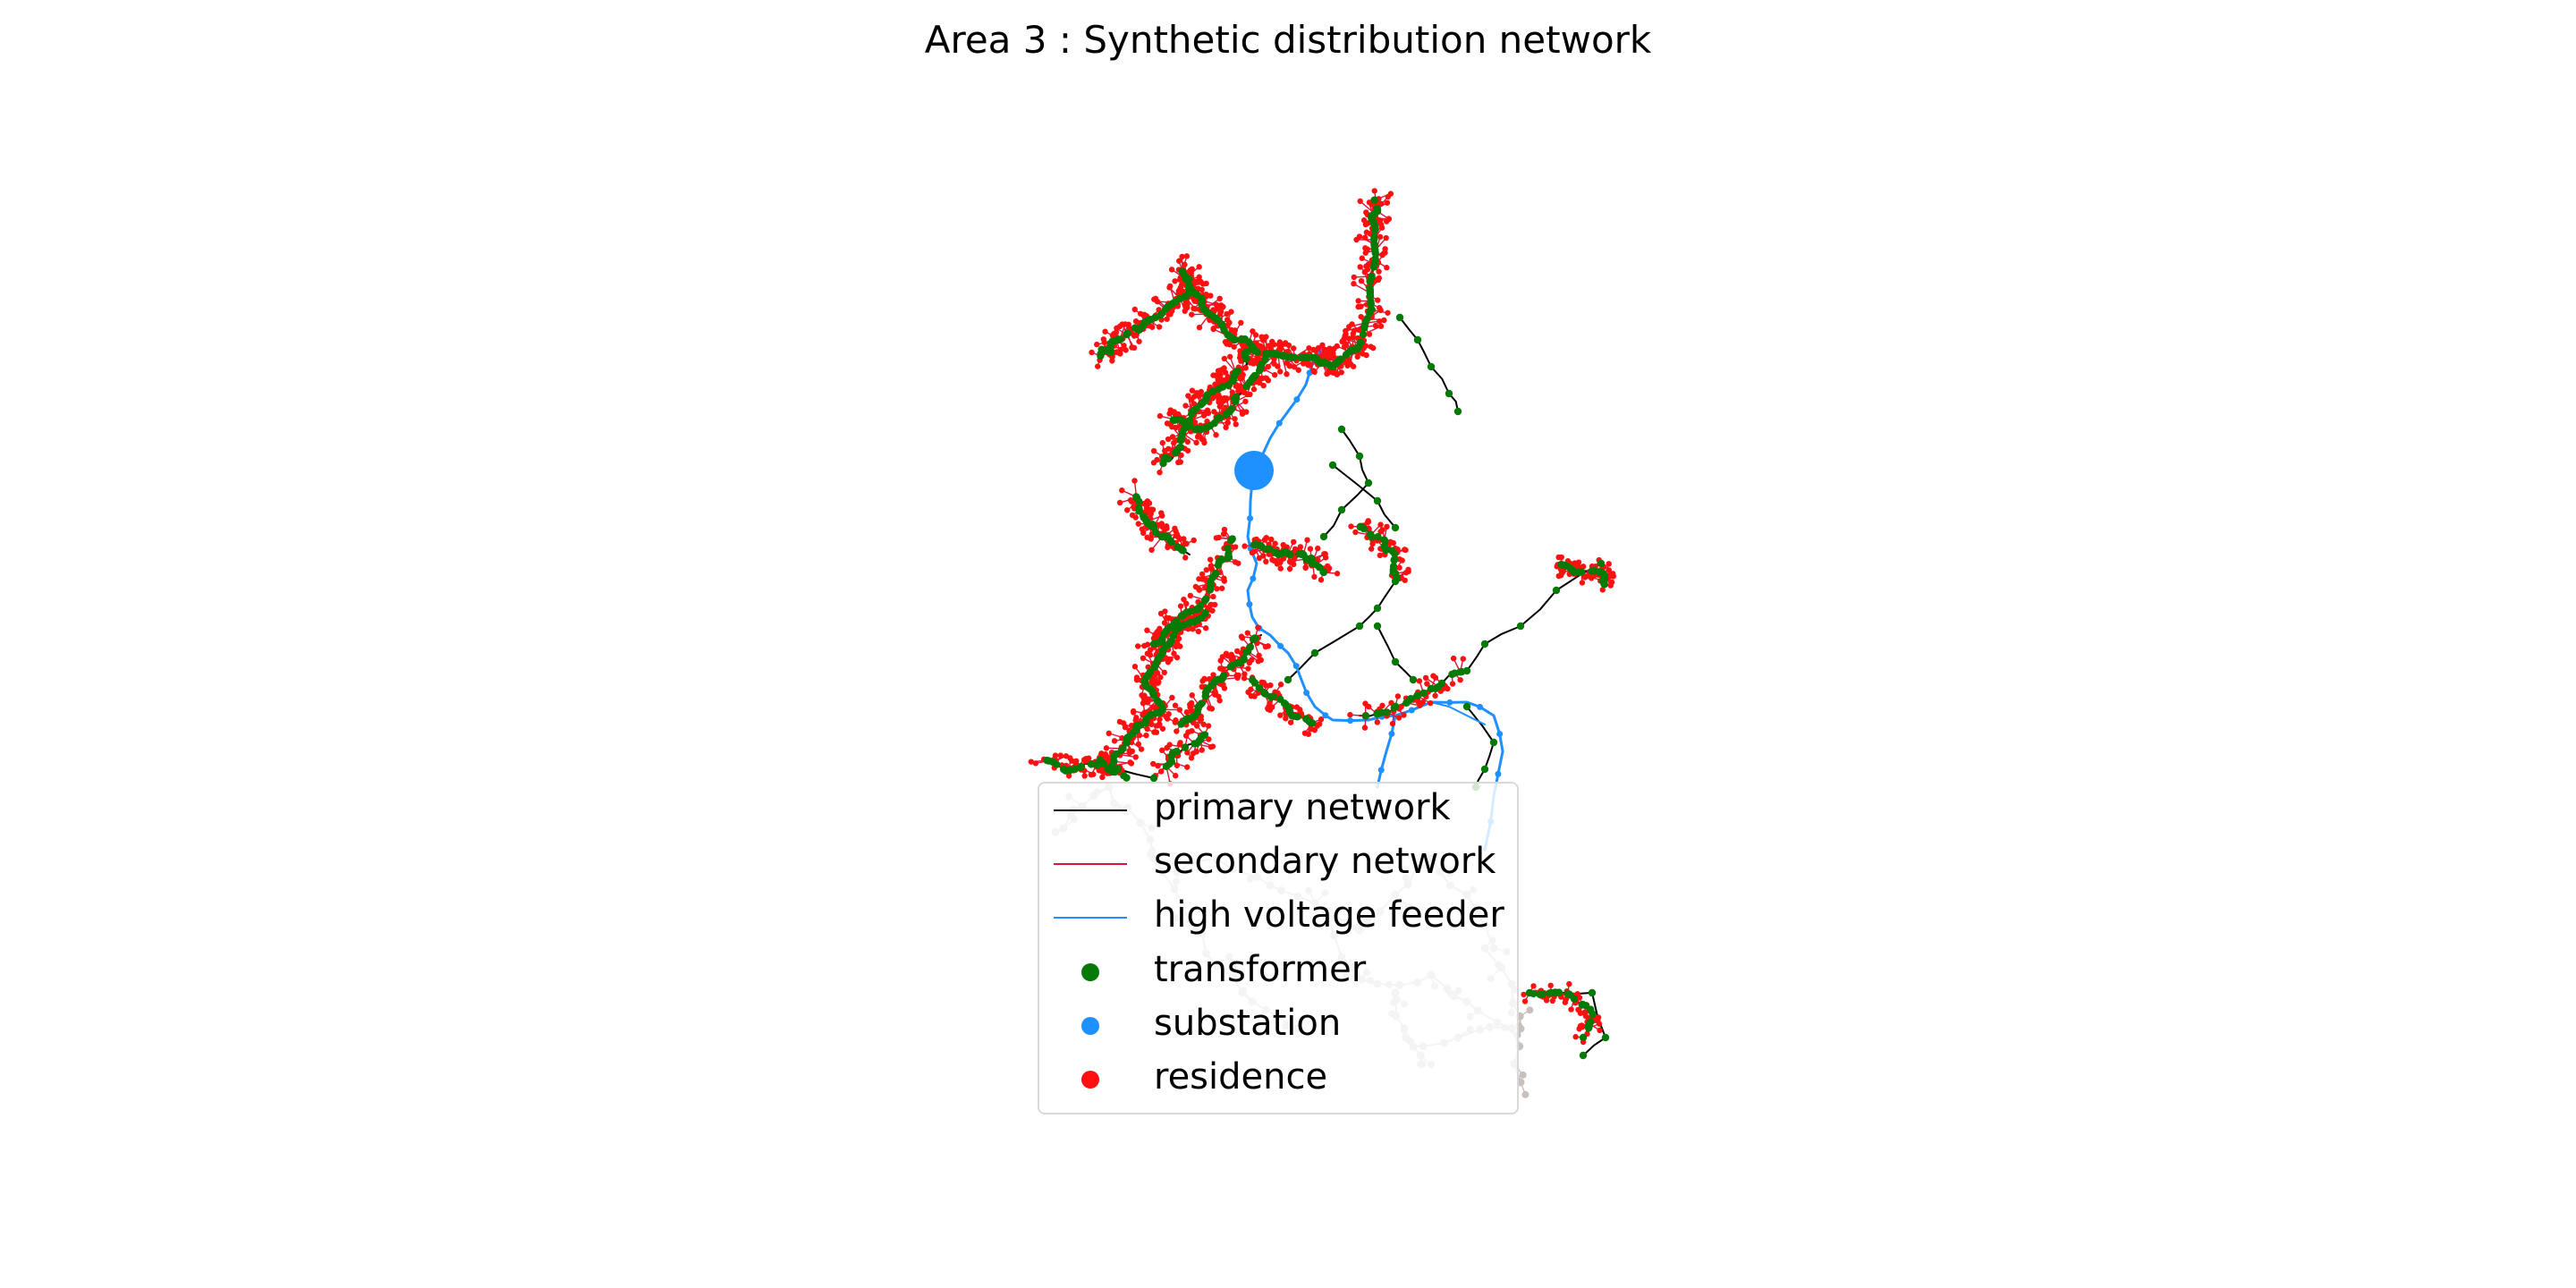 This screenshot has width=2576, height=1288. Describe the element at coordinates (1386, 751) in the screenshot. I see `hv-feeder-line` at that location.